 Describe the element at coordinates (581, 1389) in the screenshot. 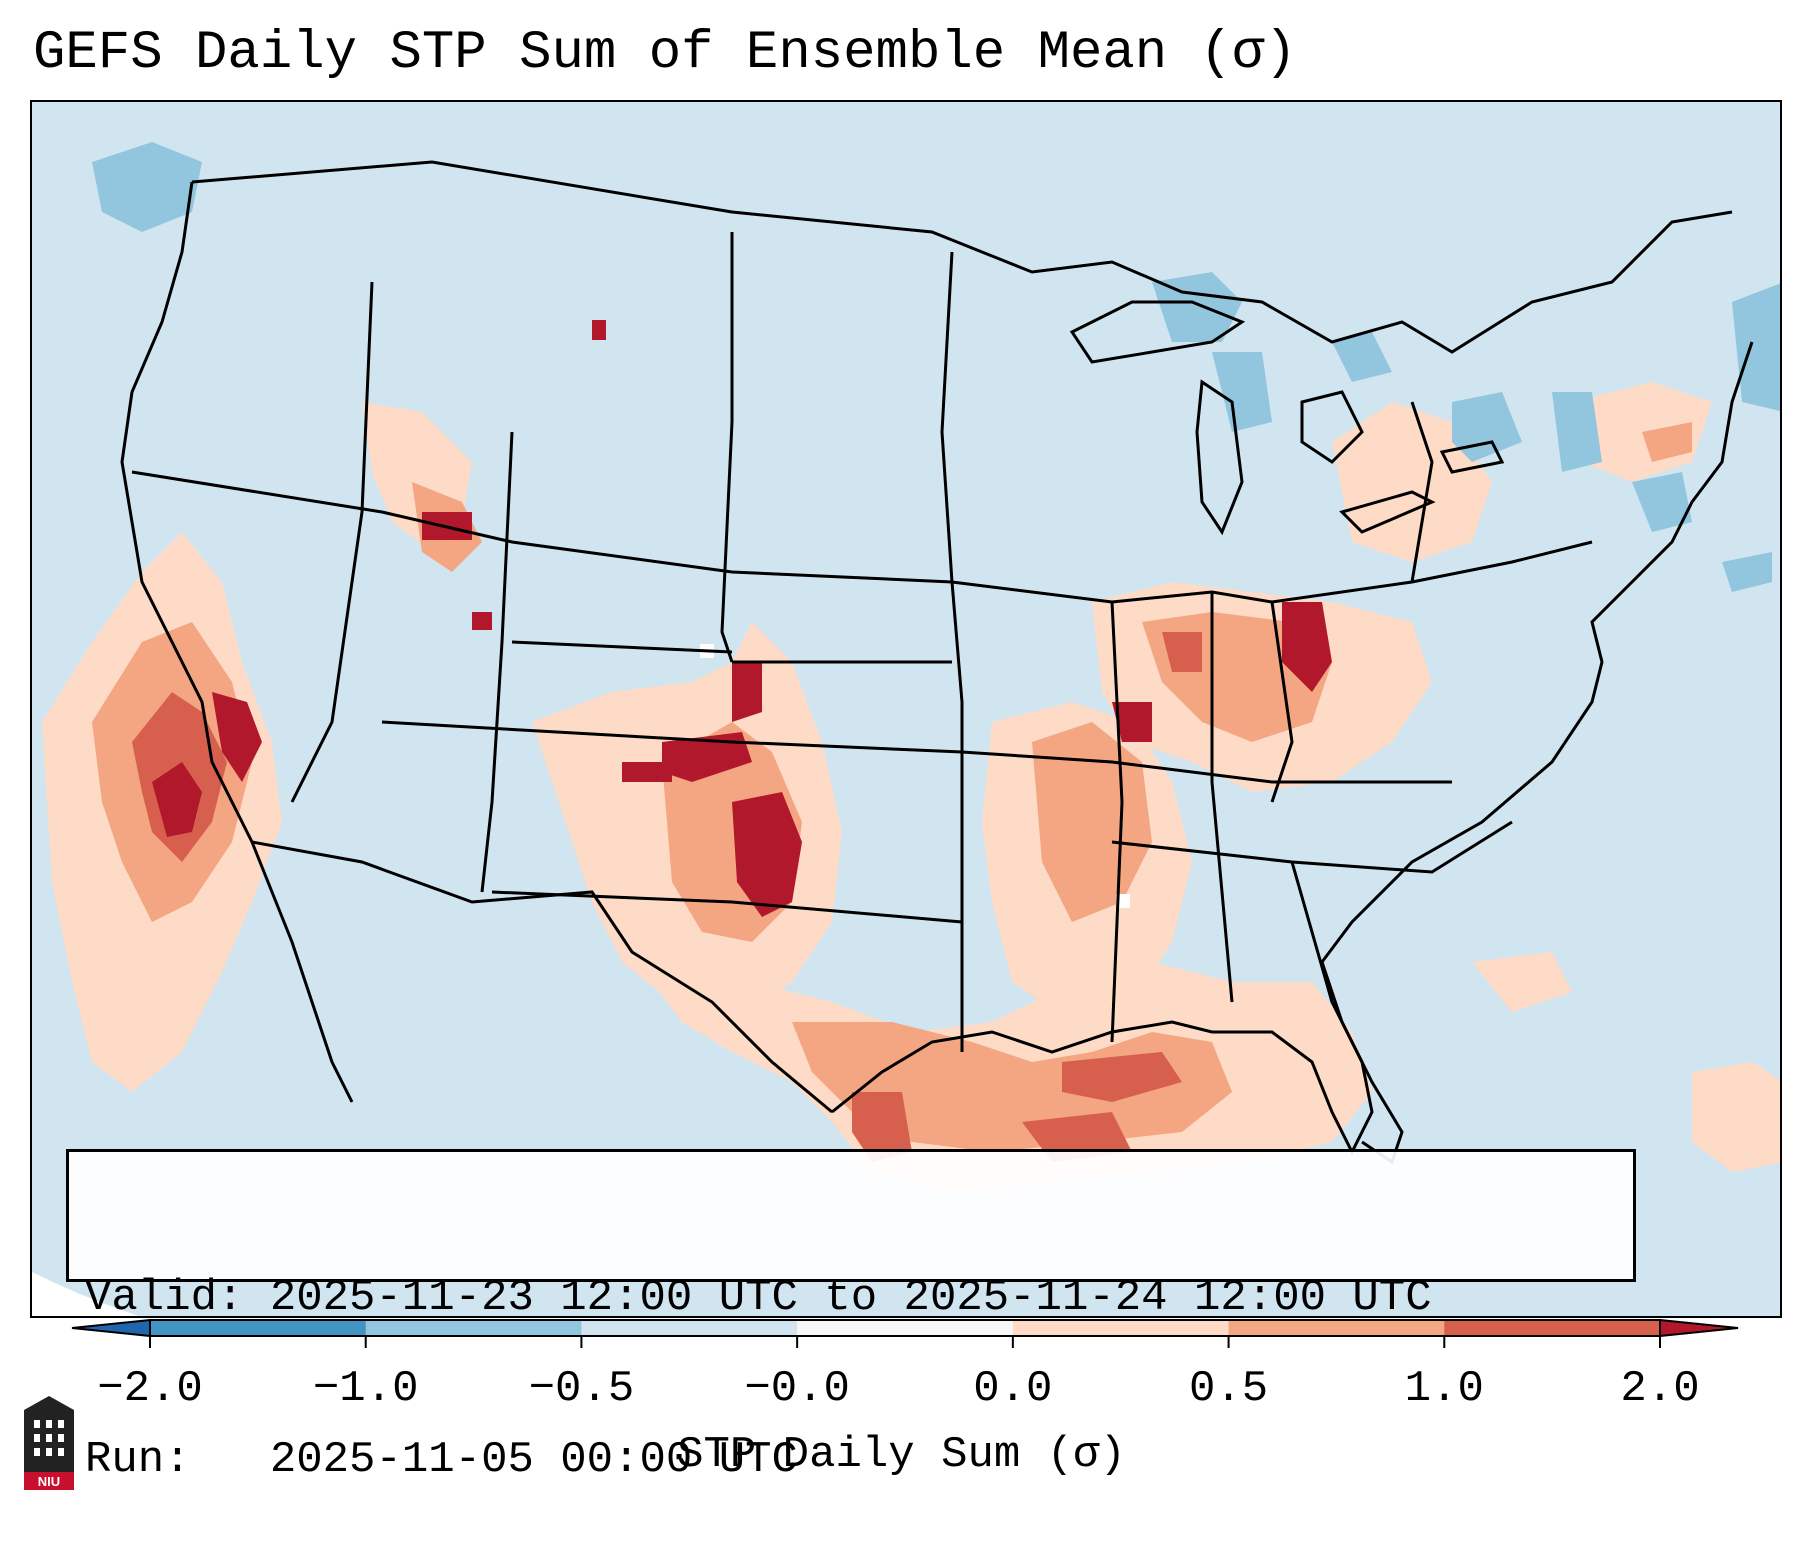

I see `colorbar-tick-label: −0.5` at that location.